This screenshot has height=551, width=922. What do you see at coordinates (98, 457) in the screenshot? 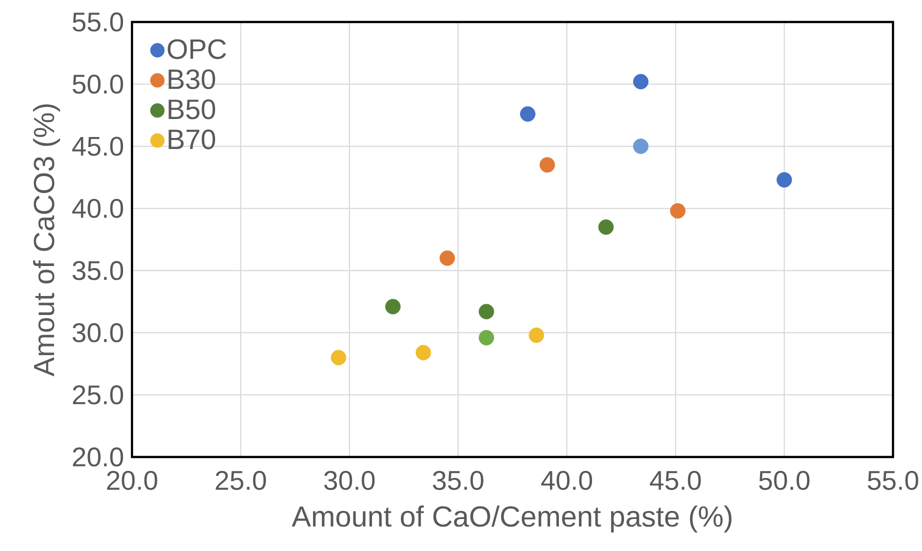
I see `y-tick-label: 20.0` at bounding box center [98, 457].